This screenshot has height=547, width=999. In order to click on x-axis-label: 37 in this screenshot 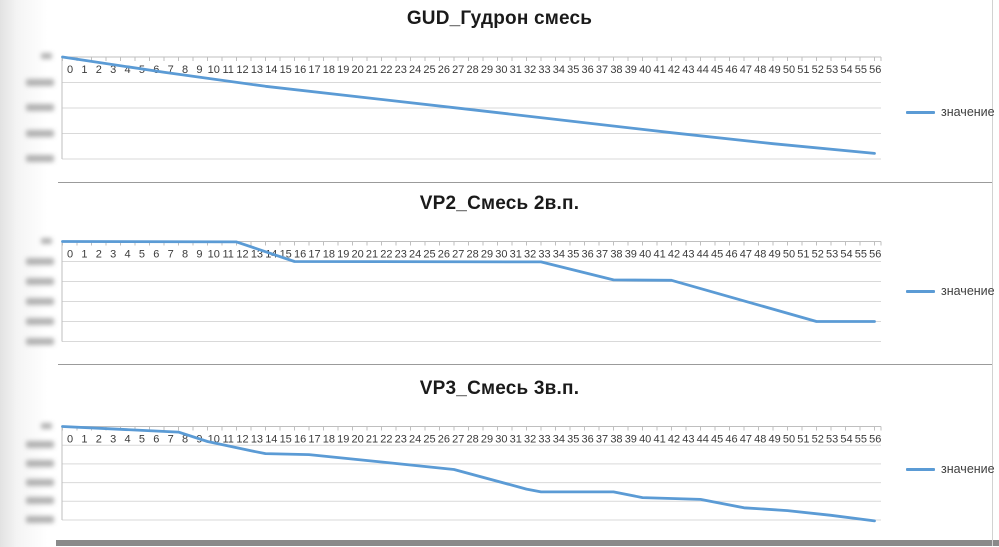, I will do `click(602, 70)`.